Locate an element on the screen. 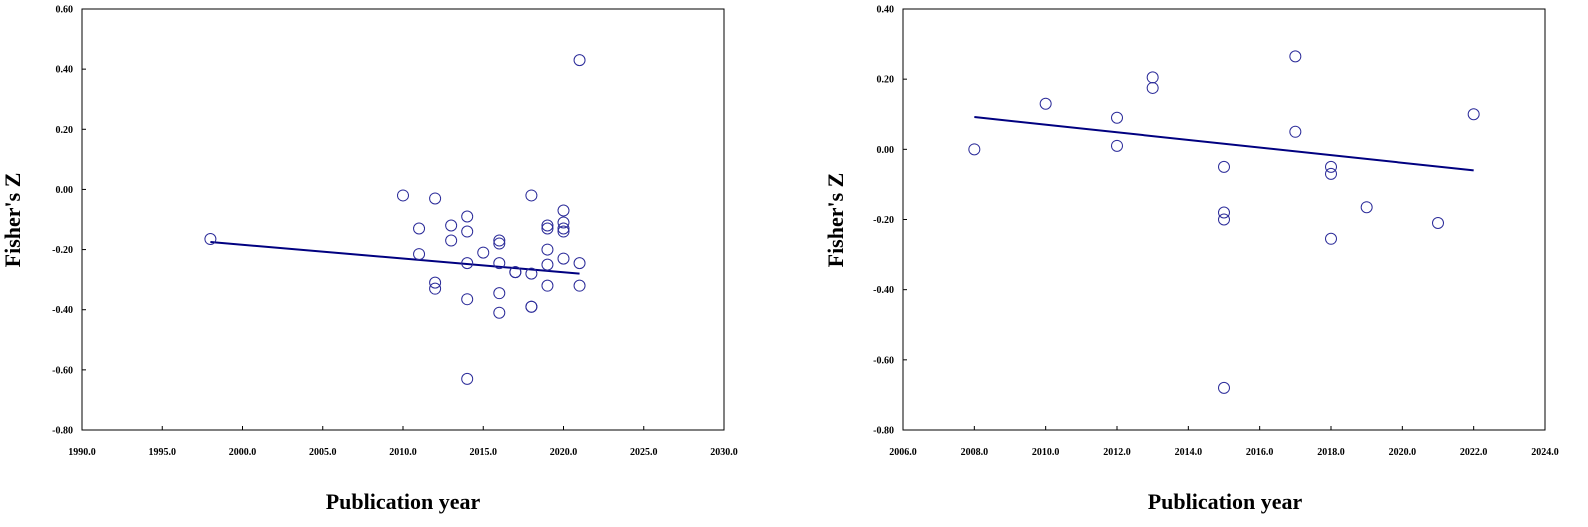  x-tick-label: 2008.0 is located at coordinates (975, 452).